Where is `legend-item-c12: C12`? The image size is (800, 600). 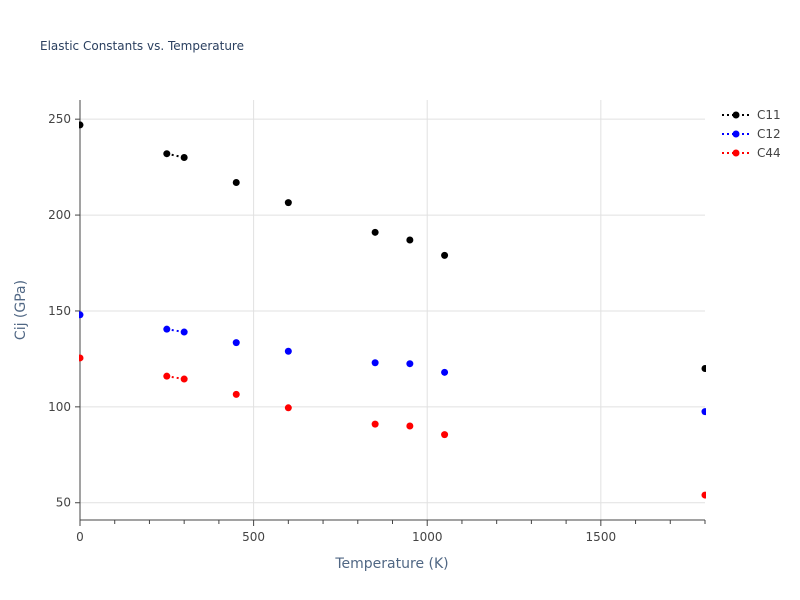 legend-item-c12: C12 is located at coordinates (751, 134).